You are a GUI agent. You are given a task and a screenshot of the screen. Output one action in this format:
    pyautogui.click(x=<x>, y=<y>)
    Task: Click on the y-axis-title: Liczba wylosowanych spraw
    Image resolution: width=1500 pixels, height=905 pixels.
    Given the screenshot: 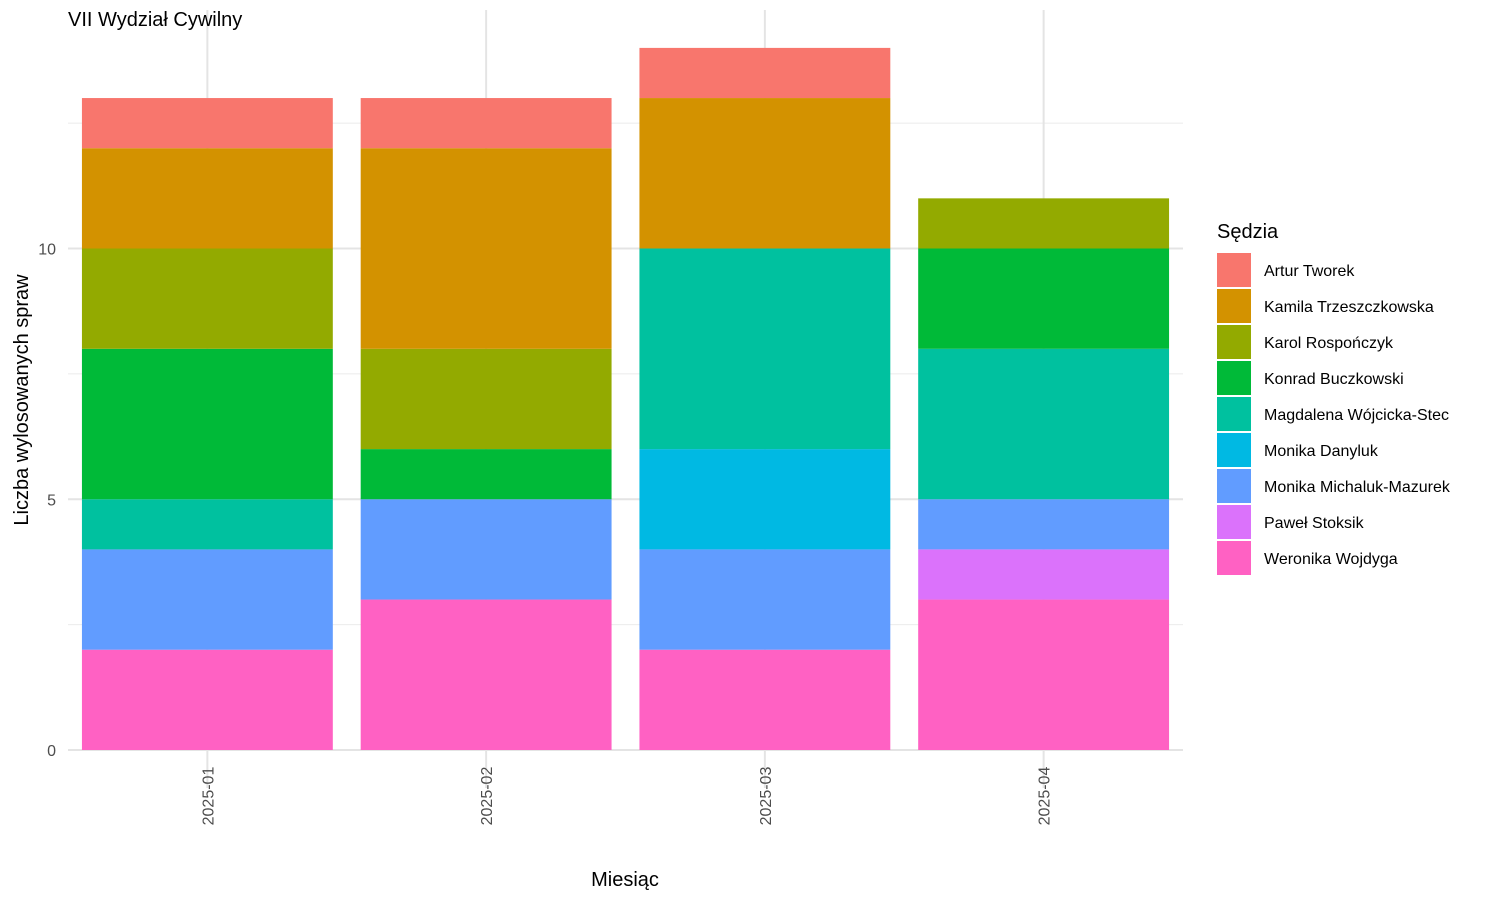 What is the action you would take?
    pyautogui.click(x=22, y=400)
    